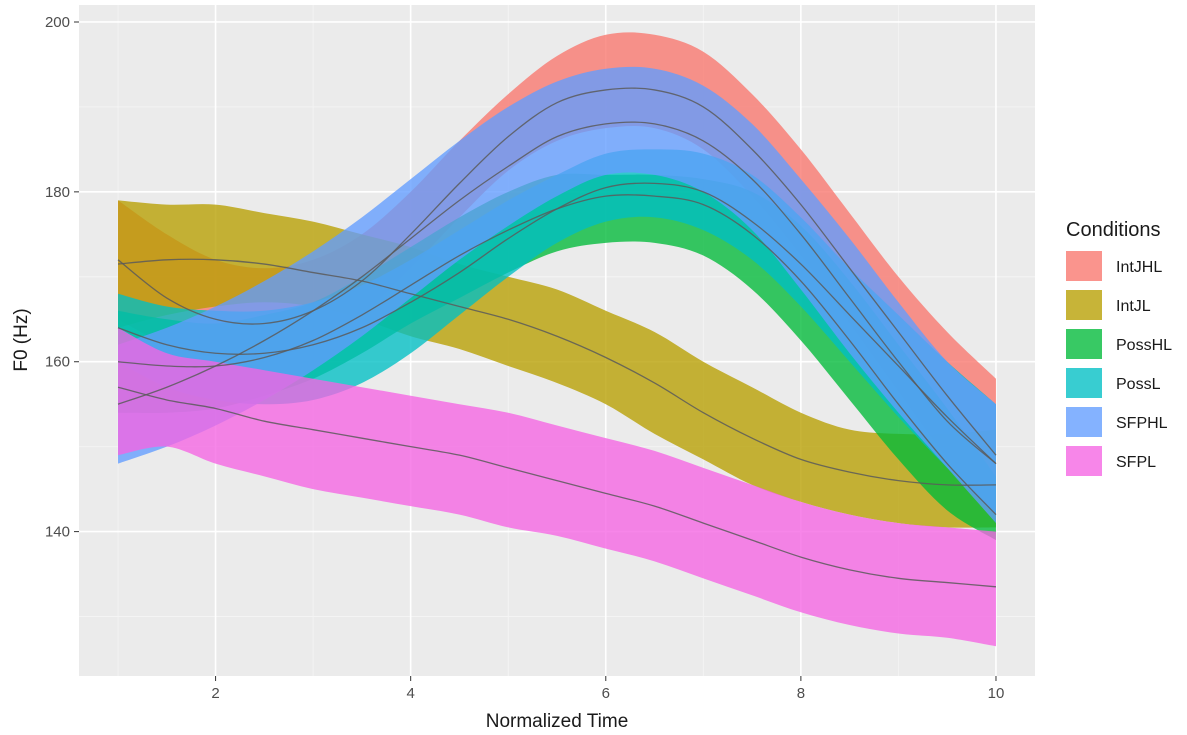  What do you see at coordinates (1084, 461) in the screenshot?
I see `legend-key-sfpl` at bounding box center [1084, 461].